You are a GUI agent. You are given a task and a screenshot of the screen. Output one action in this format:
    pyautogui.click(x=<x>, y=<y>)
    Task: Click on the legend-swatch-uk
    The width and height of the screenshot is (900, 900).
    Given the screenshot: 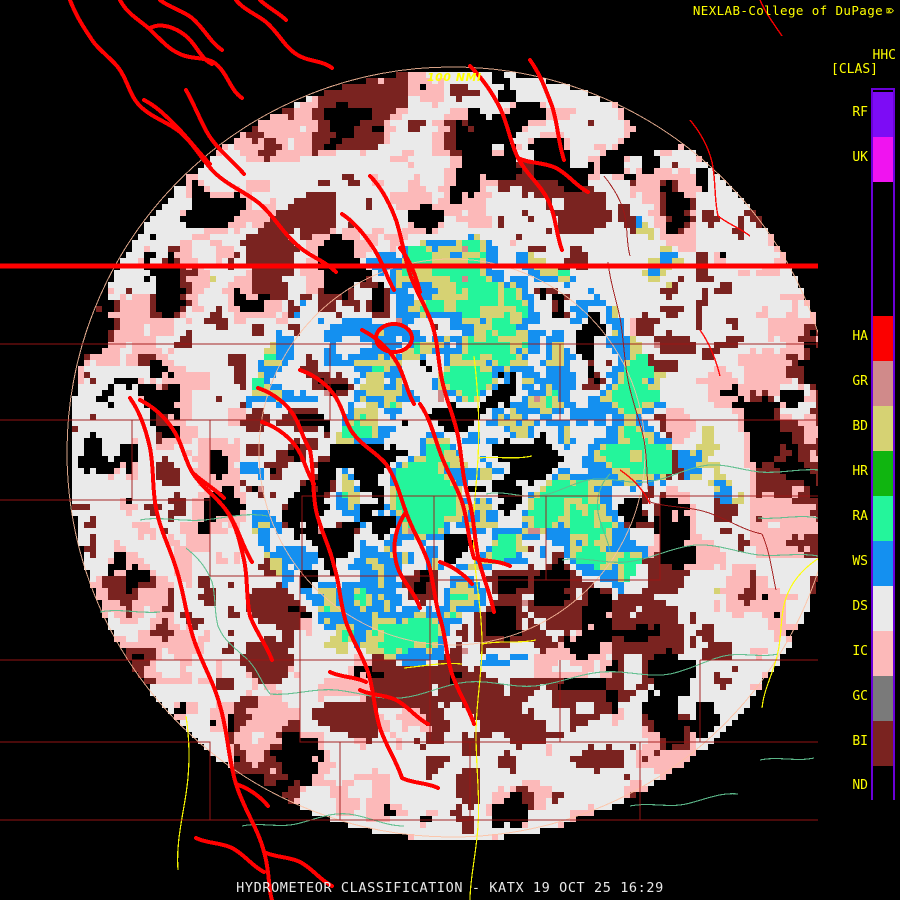 What is the action you would take?
    pyautogui.click(x=883, y=159)
    